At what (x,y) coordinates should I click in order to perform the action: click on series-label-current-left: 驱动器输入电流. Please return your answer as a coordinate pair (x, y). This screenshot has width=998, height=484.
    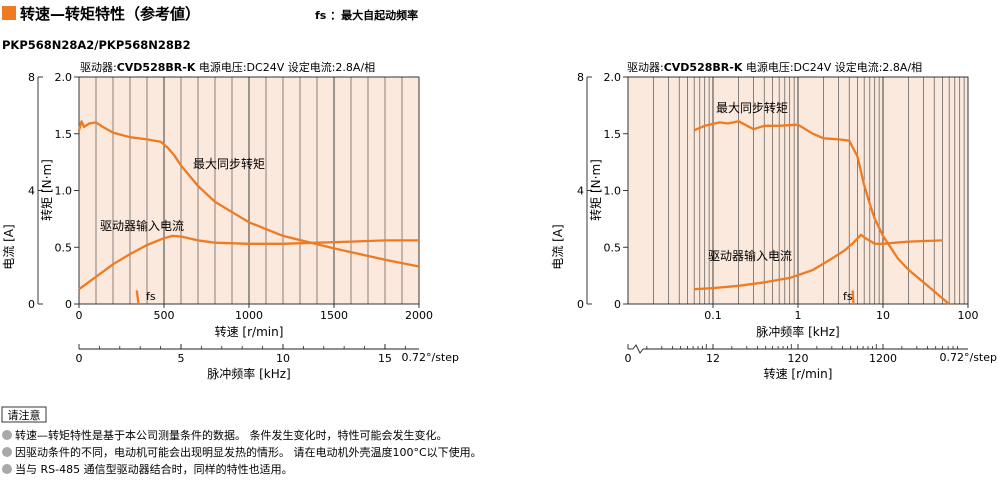
    Looking at the image, I should click on (142, 225).